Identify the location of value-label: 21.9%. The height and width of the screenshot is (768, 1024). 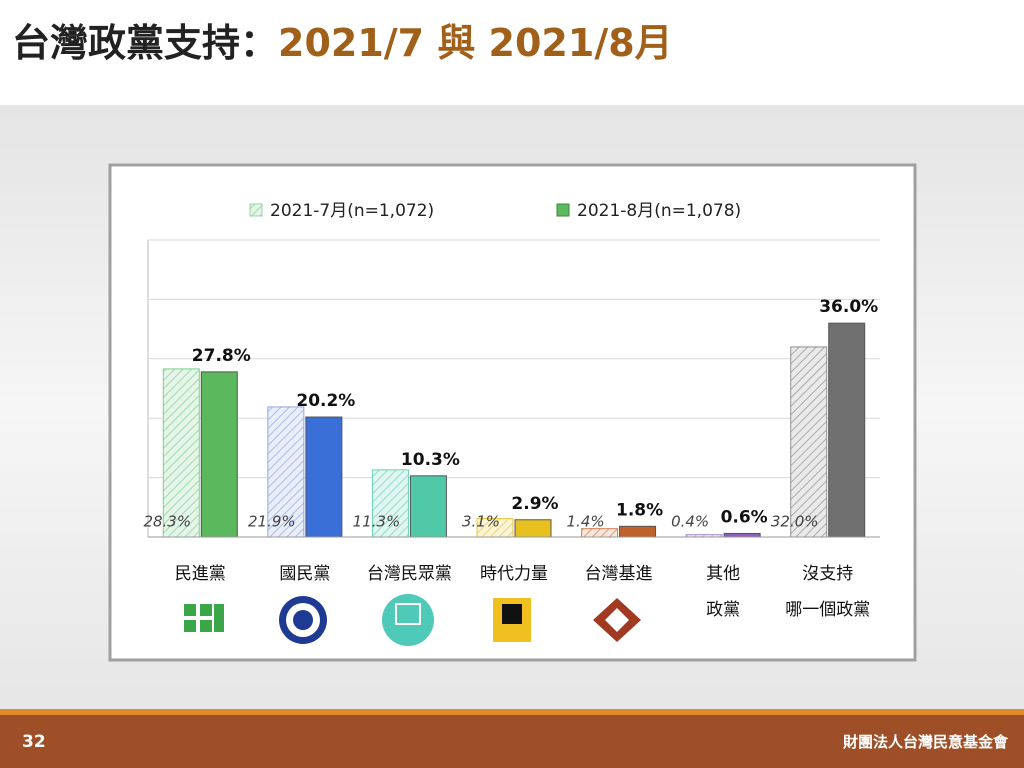
(272, 522).